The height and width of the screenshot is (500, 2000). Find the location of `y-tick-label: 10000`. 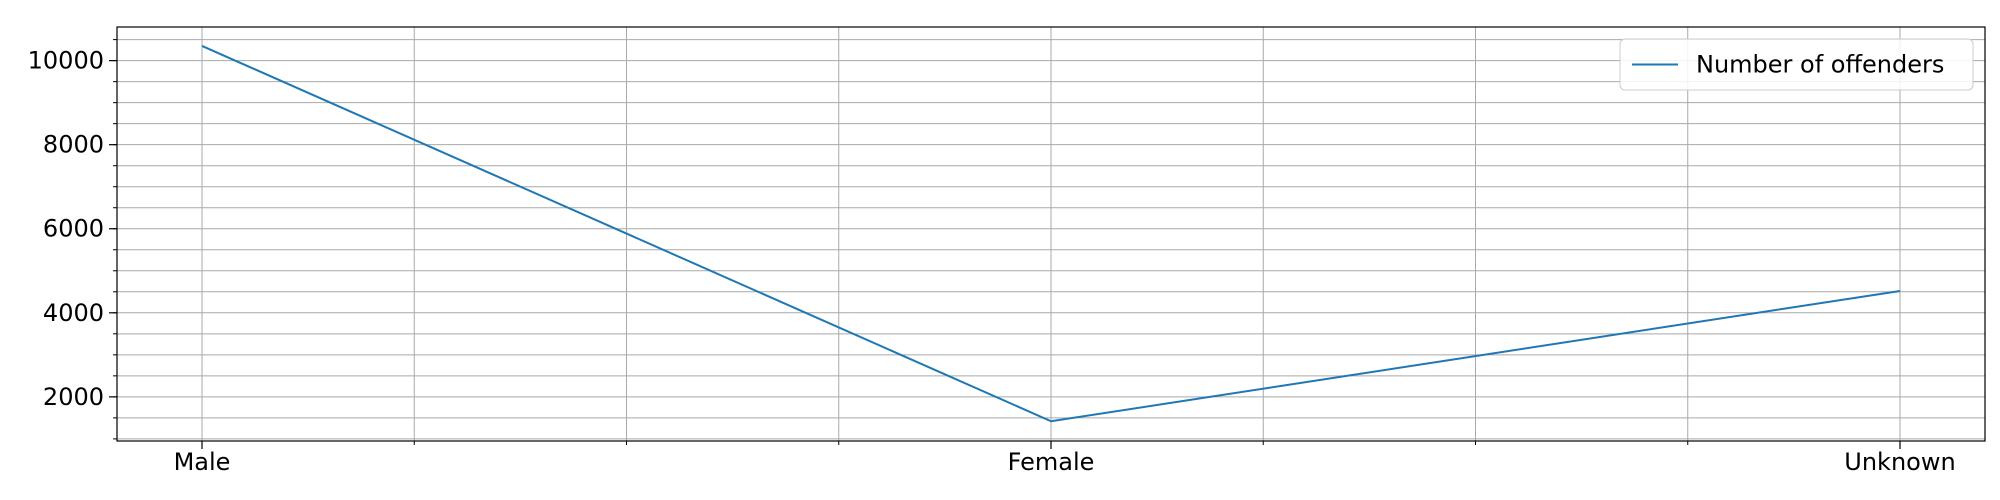

y-tick-label: 10000 is located at coordinates (66, 61).